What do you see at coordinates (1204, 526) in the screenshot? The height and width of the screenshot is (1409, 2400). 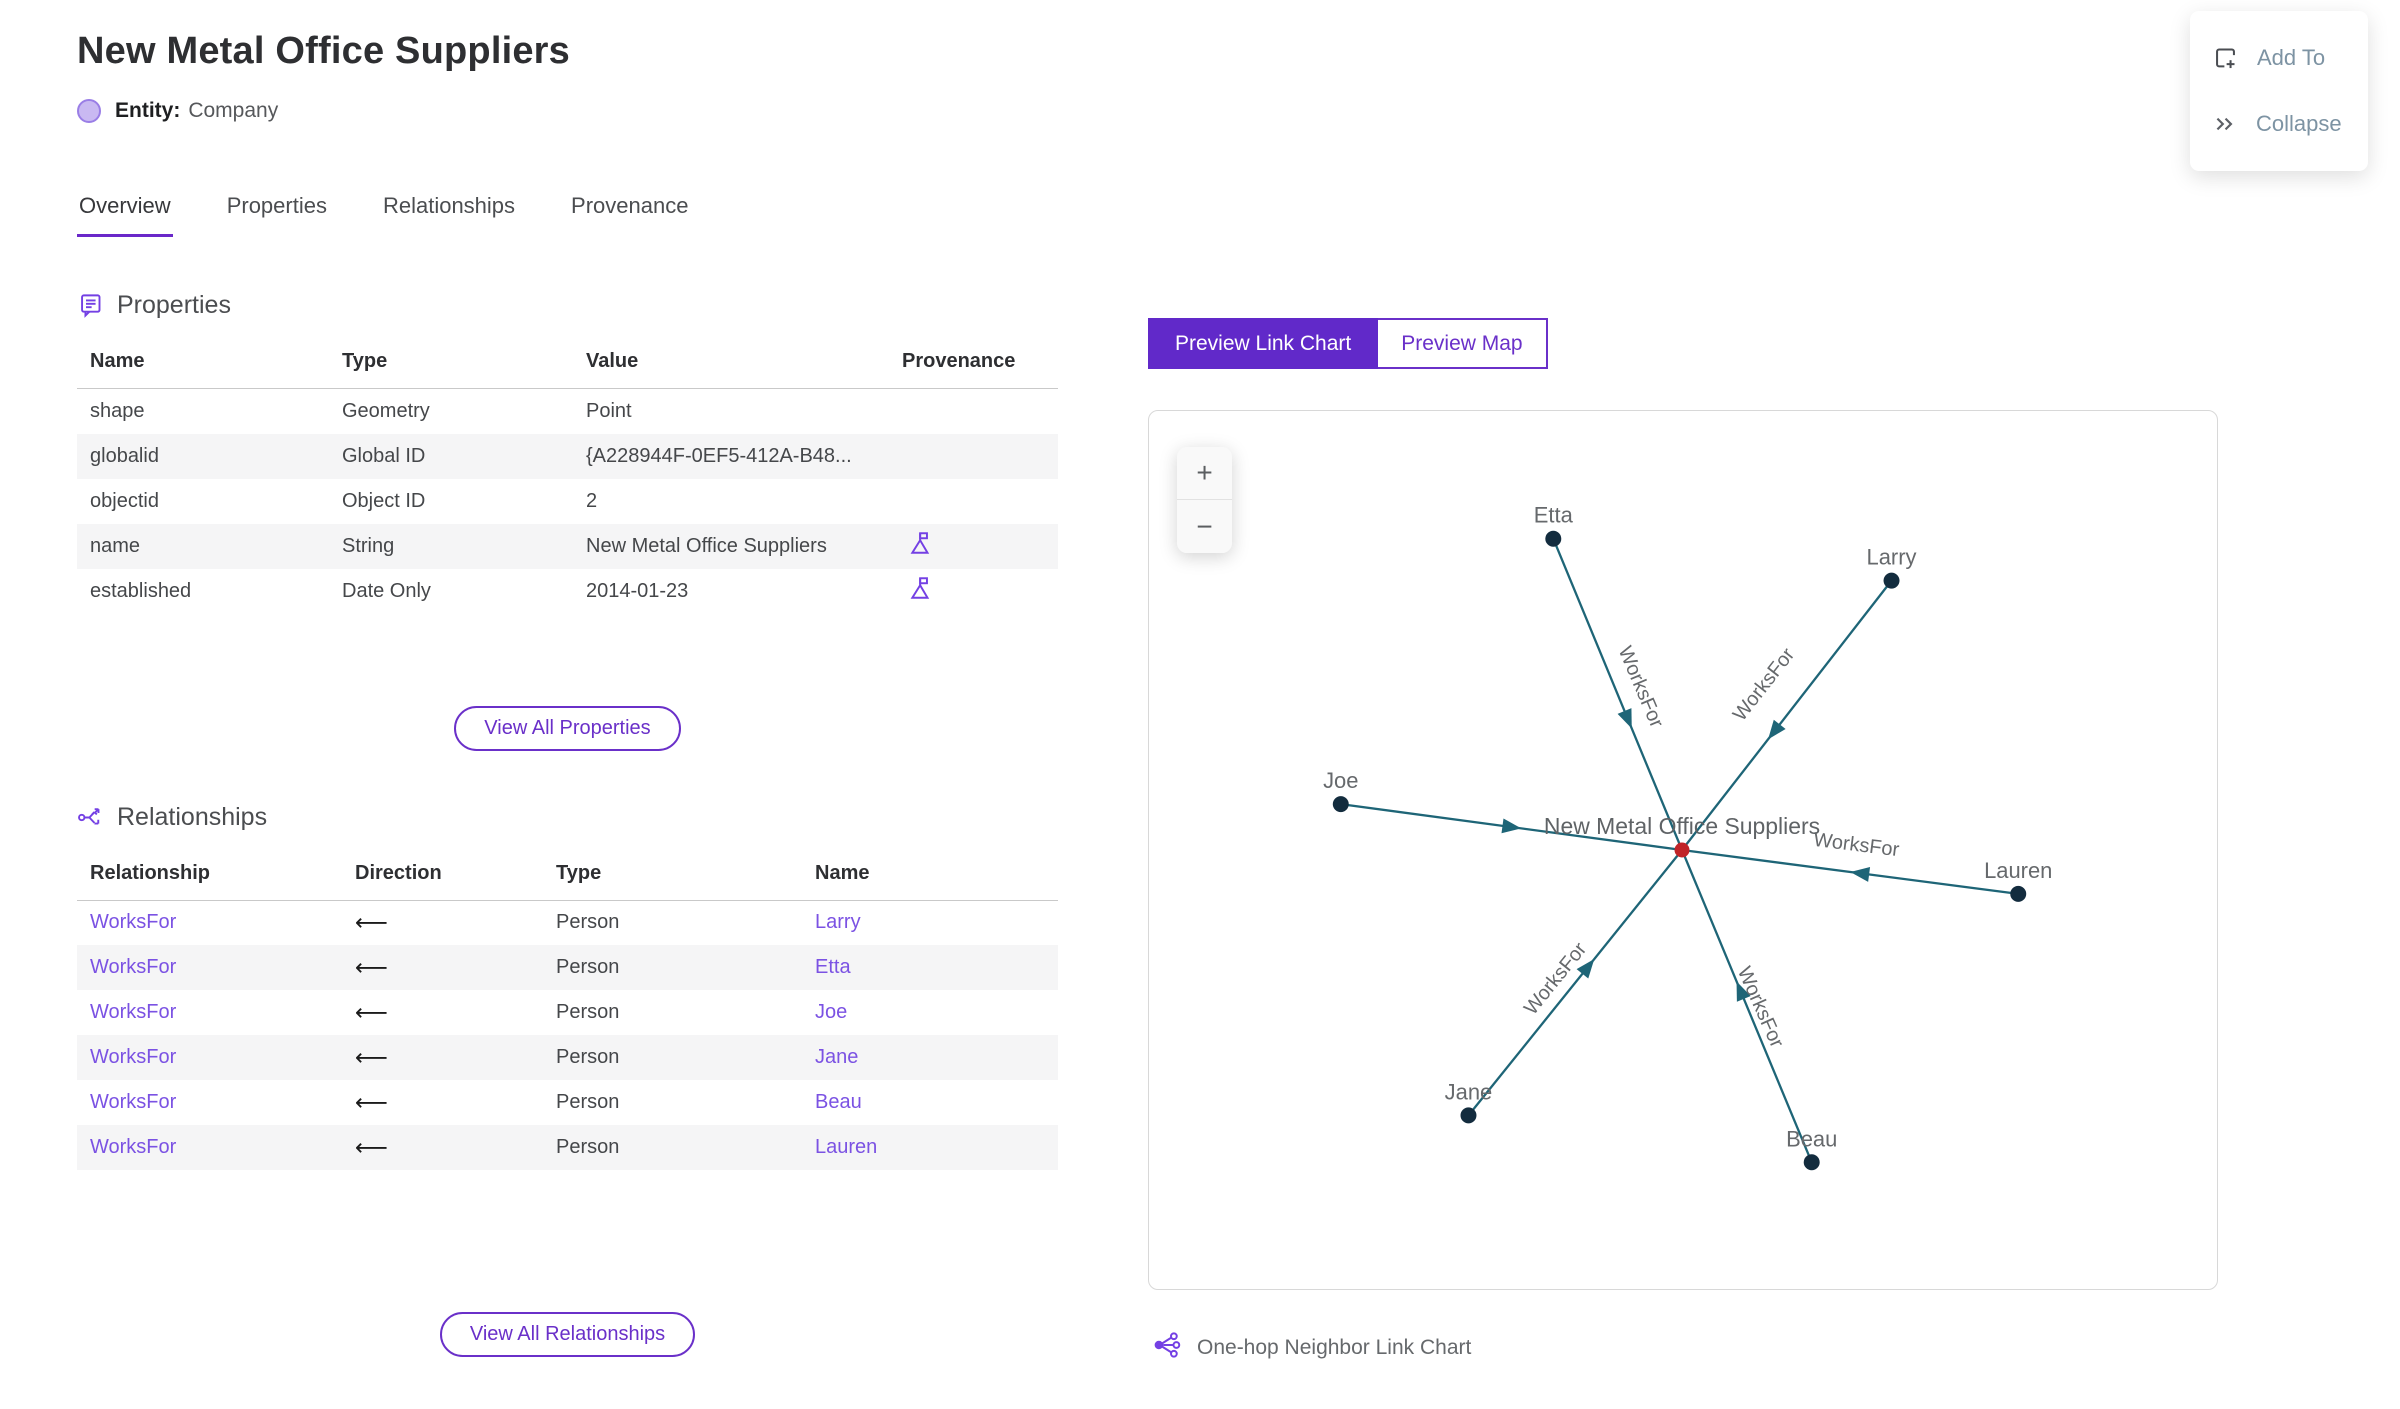 I see `zoom-out-button: −` at bounding box center [1204, 526].